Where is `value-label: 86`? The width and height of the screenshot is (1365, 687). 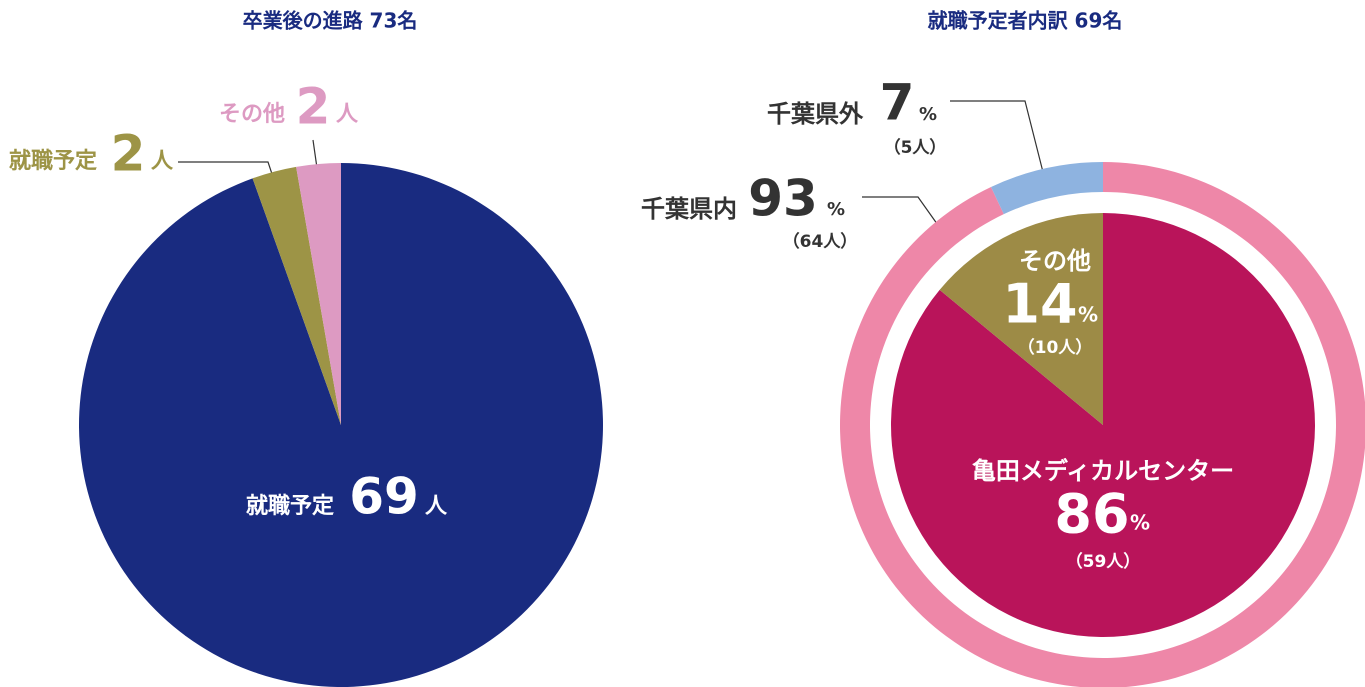
value-label: 86 is located at coordinates (1091, 514).